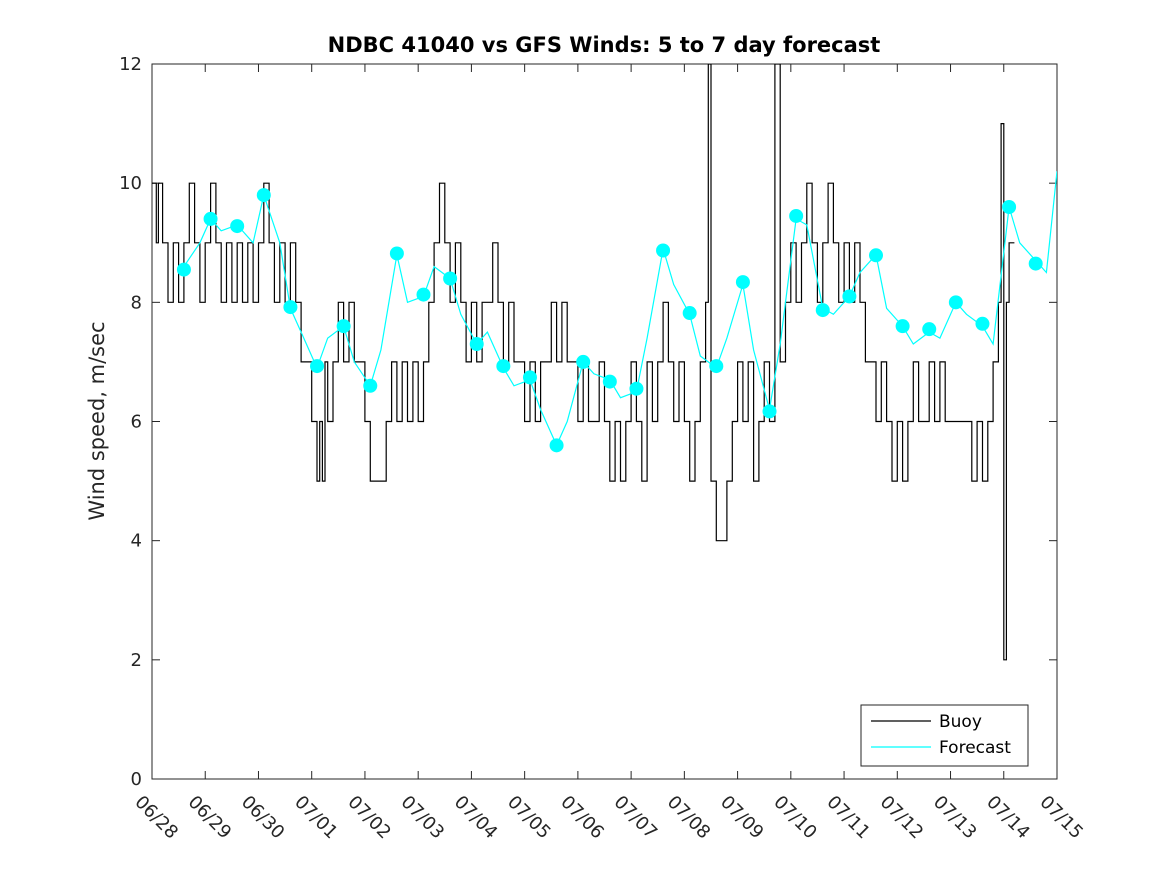 Image resolution: width=1167 pixels, height=875 pixels. Describe the element at coordinates (136, 422) in the screenshot. I see `y-tick-label: 6` at that location.